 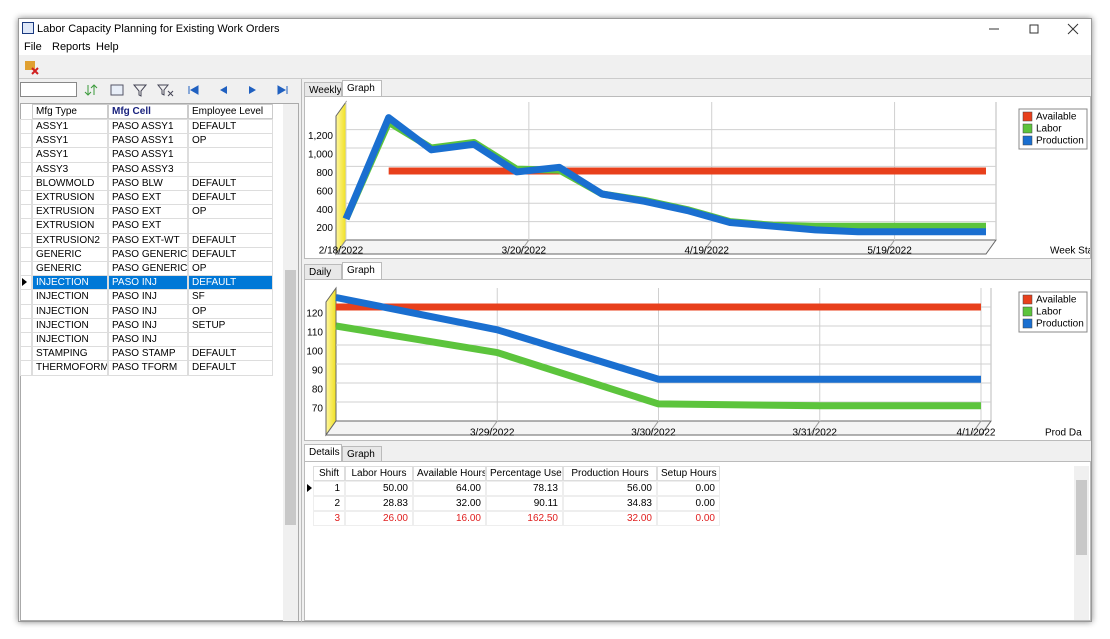 I want to click on detail-cell: 64.00, so click(x=449, y=488).